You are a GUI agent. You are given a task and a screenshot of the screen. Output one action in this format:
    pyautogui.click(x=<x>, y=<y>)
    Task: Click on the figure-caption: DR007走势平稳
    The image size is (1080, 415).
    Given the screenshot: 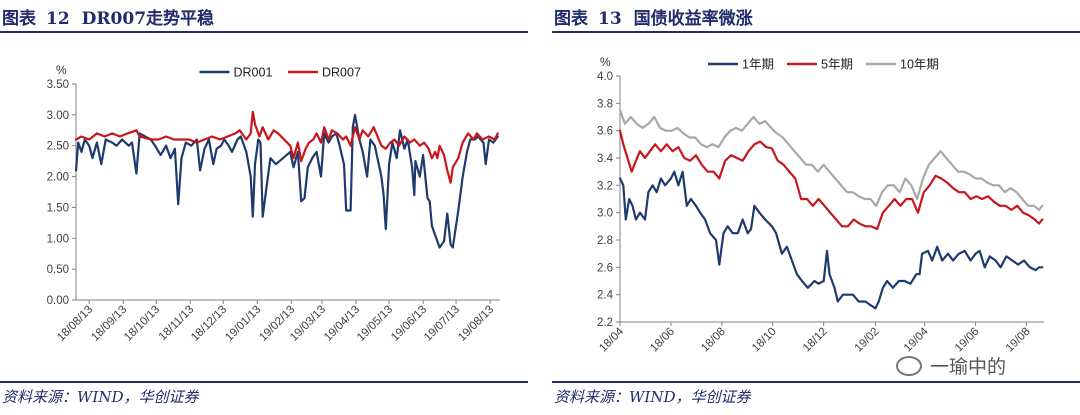 What is the action you would take?
    pyautogui.click(x=148, y=19)
    